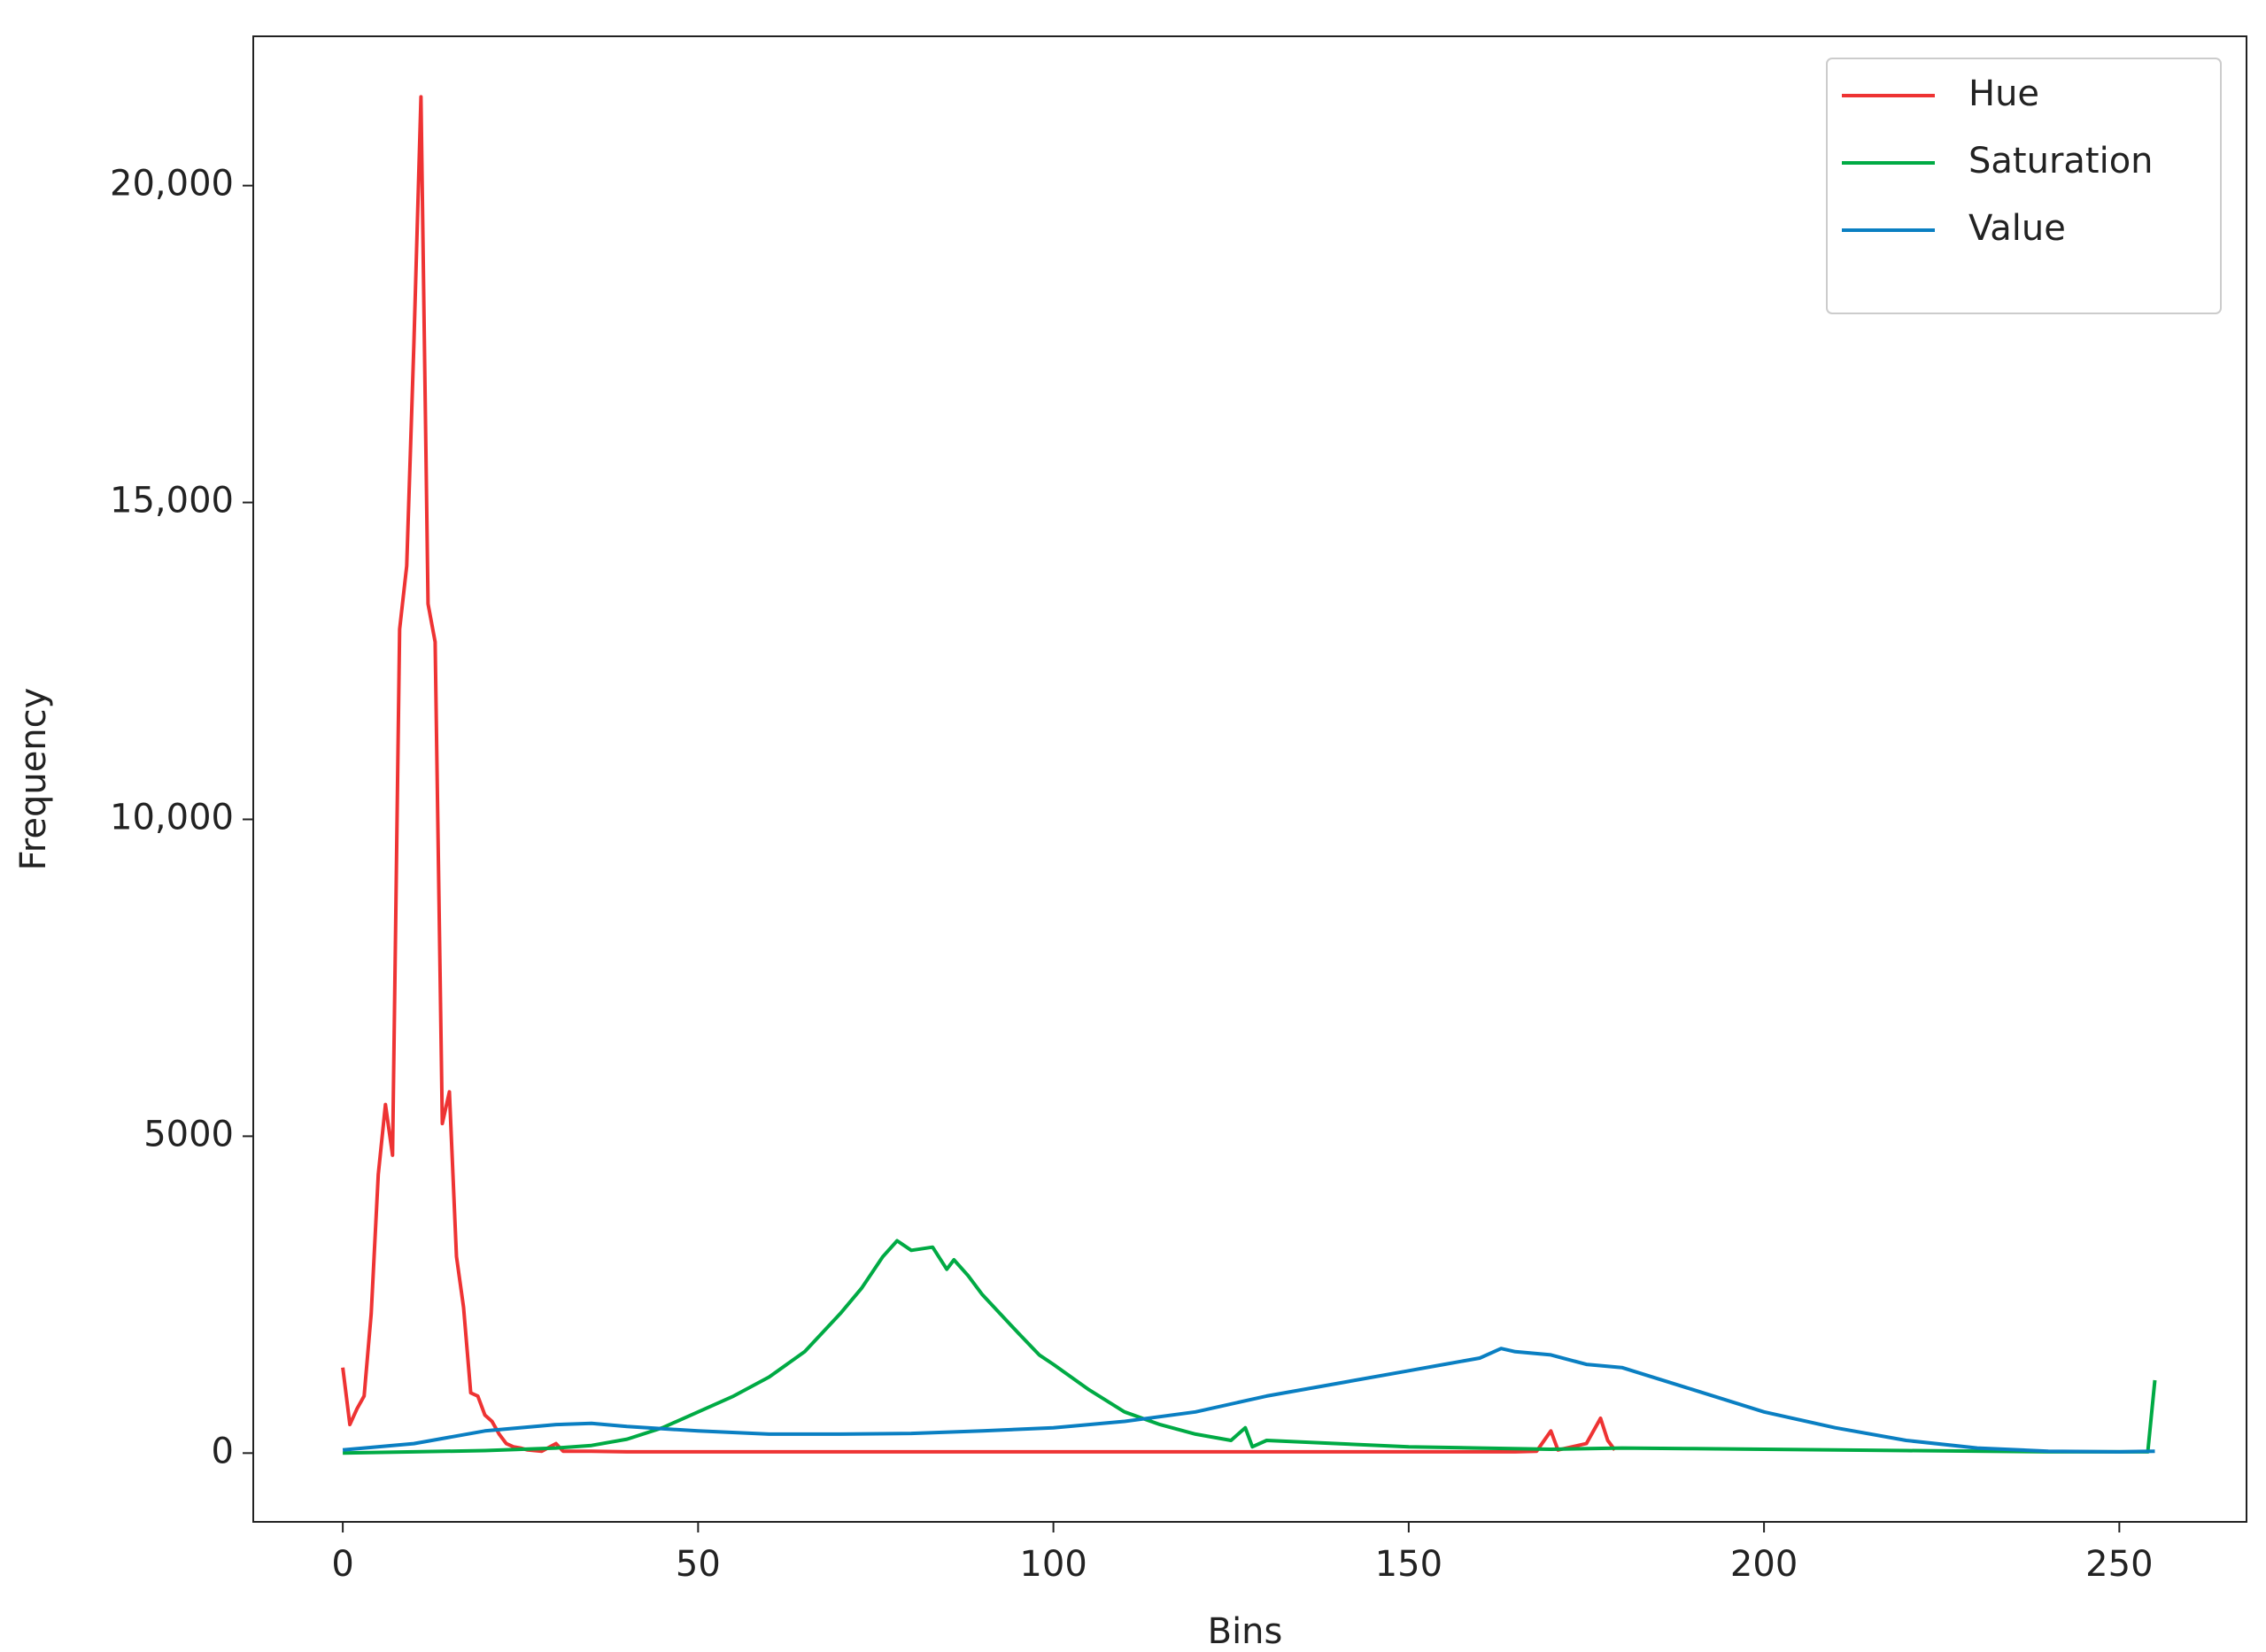 This screenshot has height=1652, width=2266. Describe the element at coordinates (172, 817) in the screenshot. I see `y-tick-label: 10,000` at that location.